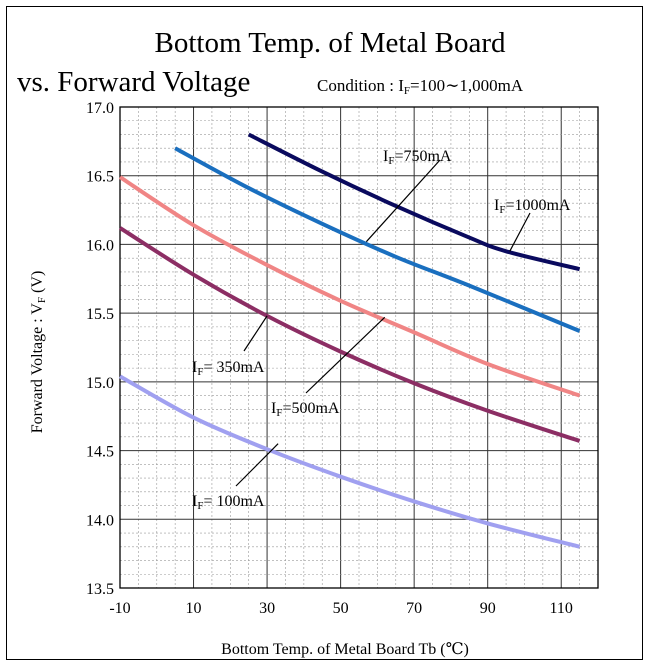 This screenshot has width=651, height=666. Describe the element at coordinates (532, 206) in the screenshot. I see `series-label: IF=1000mA` at that location.